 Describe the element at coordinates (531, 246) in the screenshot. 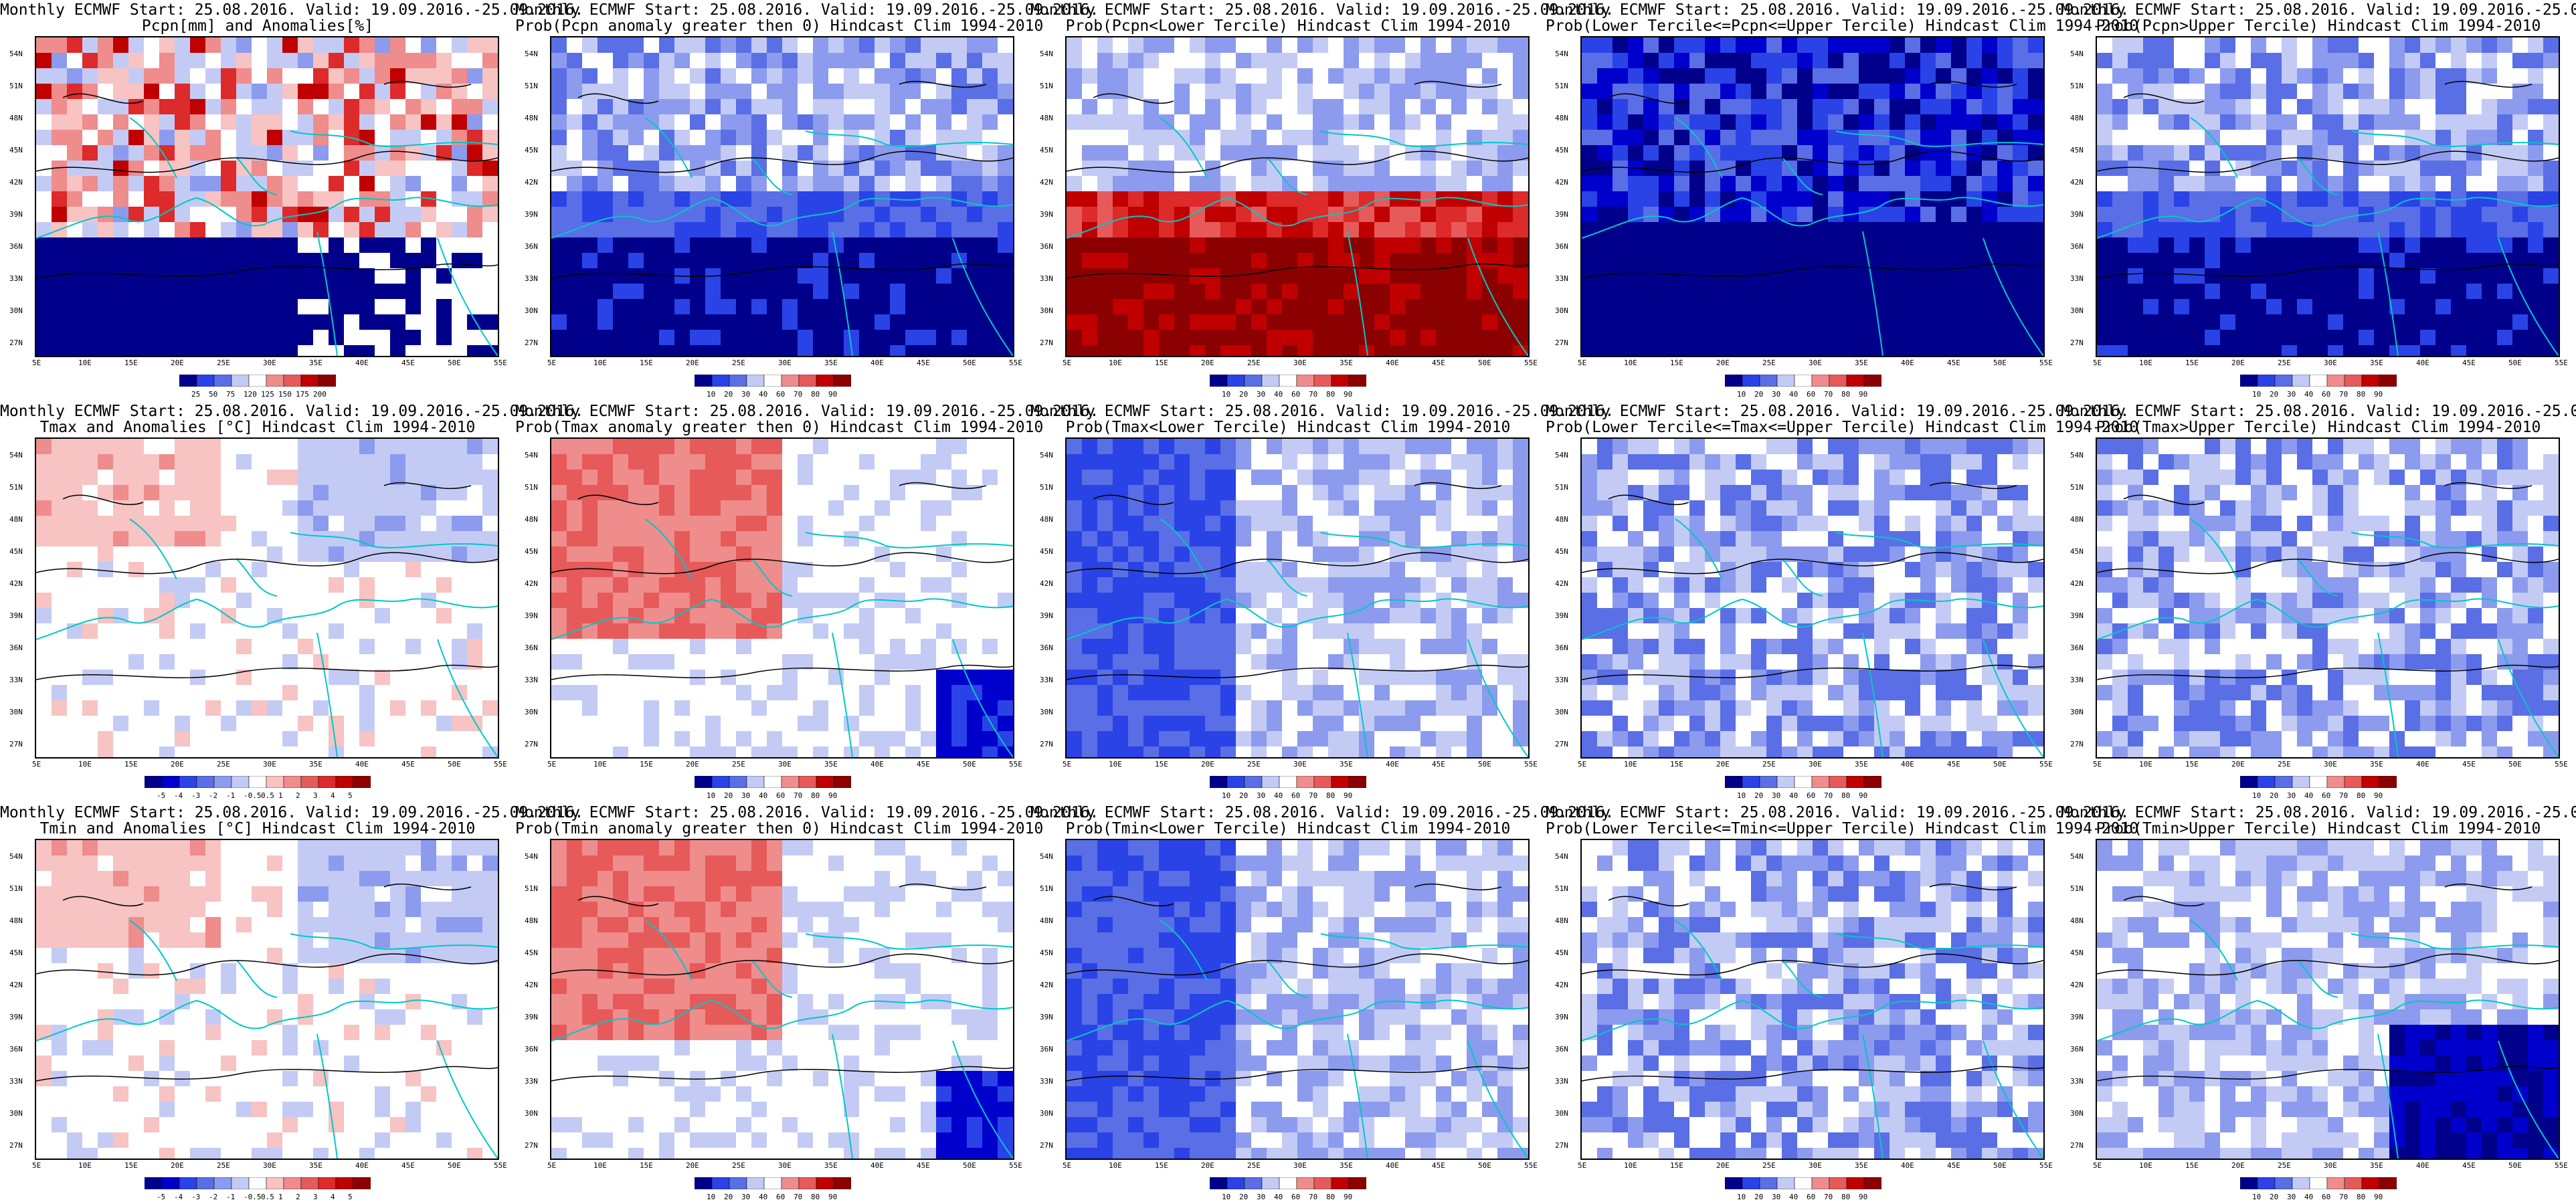

I see `lat-label: 36N` at that location.